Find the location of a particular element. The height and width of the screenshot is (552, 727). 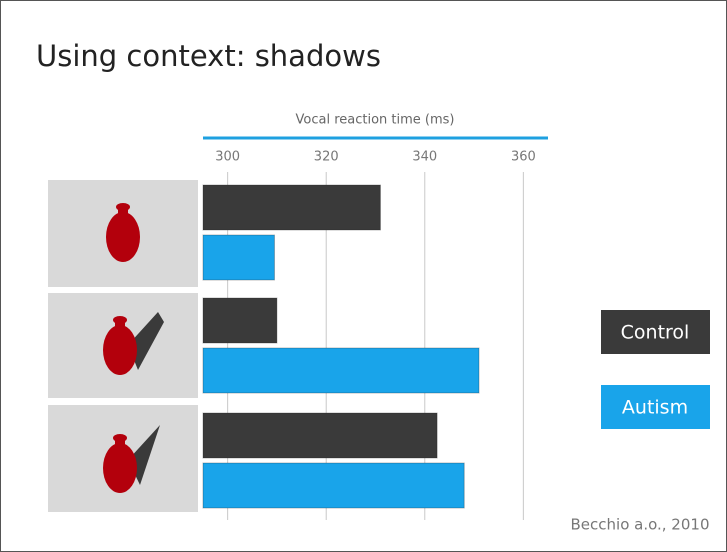

x-tick-label: 320 is located at coordinates (326, 157).